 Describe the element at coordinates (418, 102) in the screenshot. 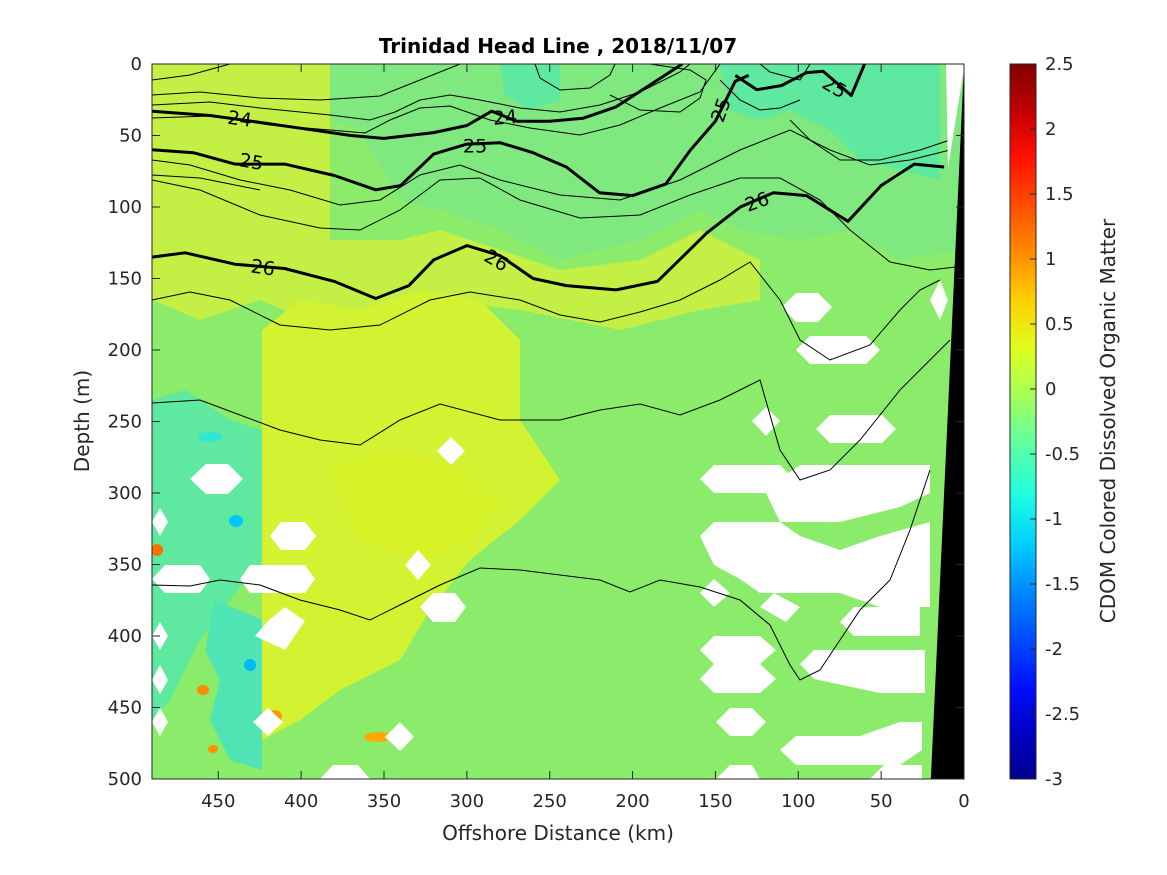

I see `contour-24-line` at that location.